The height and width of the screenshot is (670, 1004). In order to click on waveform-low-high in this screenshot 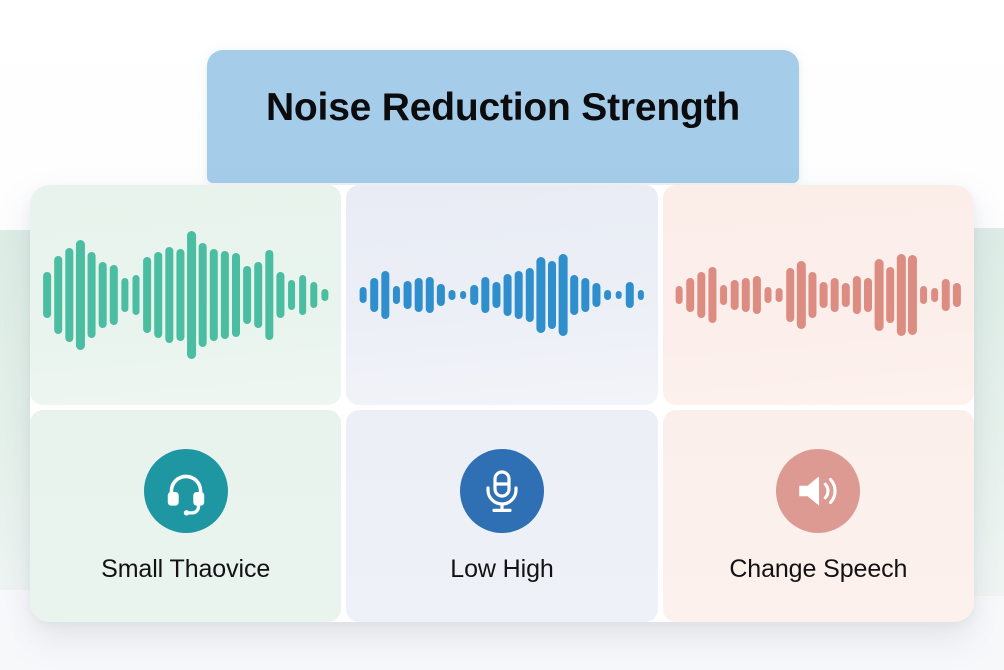, I will do `click(501, 295)`.